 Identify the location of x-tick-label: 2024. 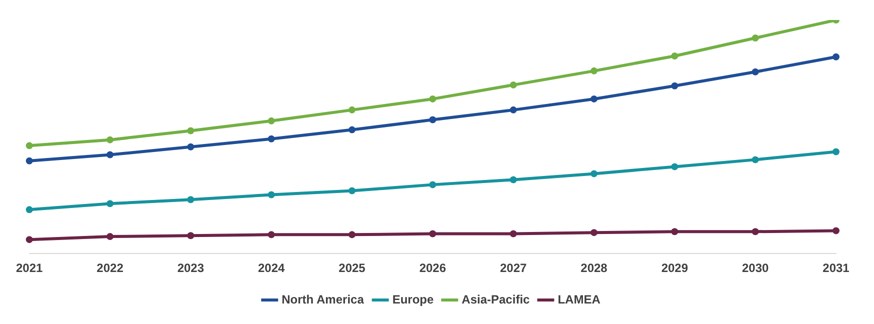
(272, 268).